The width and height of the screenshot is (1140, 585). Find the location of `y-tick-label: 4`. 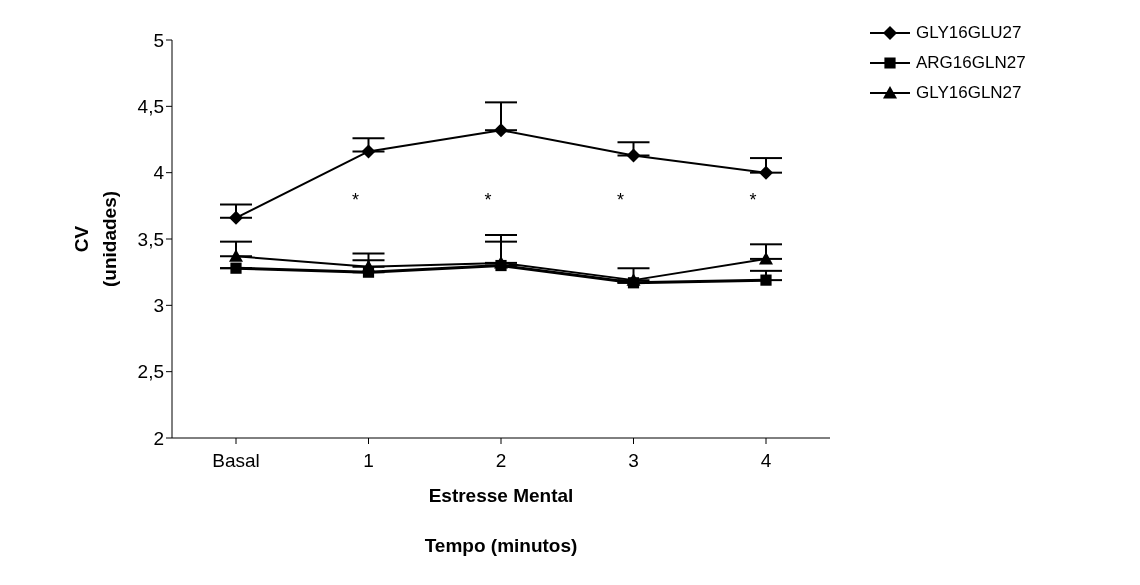

y-tick-label: 4 is located at coordinates (159, 173).